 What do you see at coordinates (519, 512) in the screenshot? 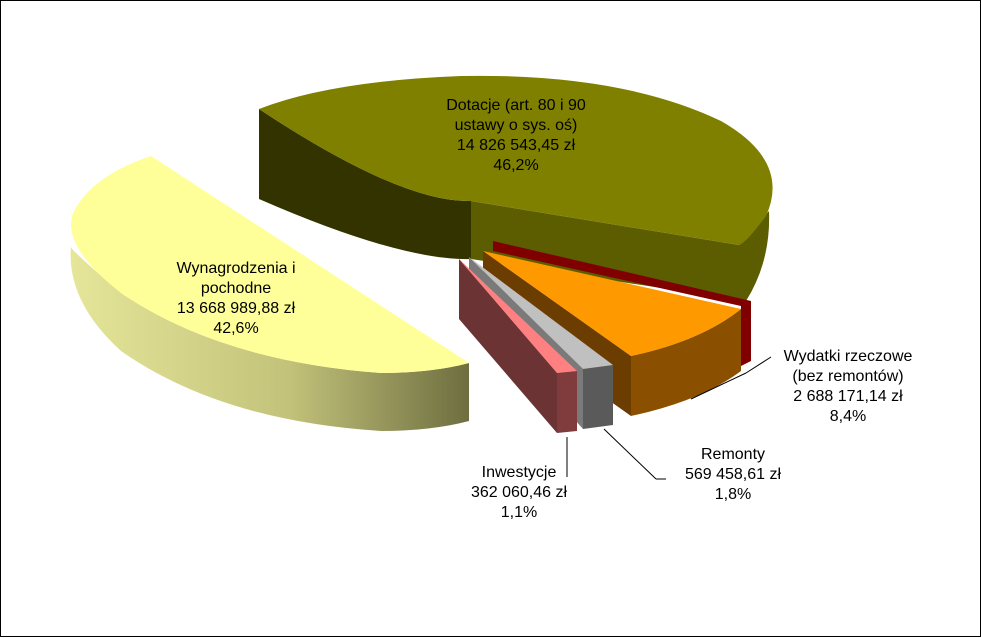
I see `label-inwestycje-percent: 1,1%` at bounding box center [519, 512].